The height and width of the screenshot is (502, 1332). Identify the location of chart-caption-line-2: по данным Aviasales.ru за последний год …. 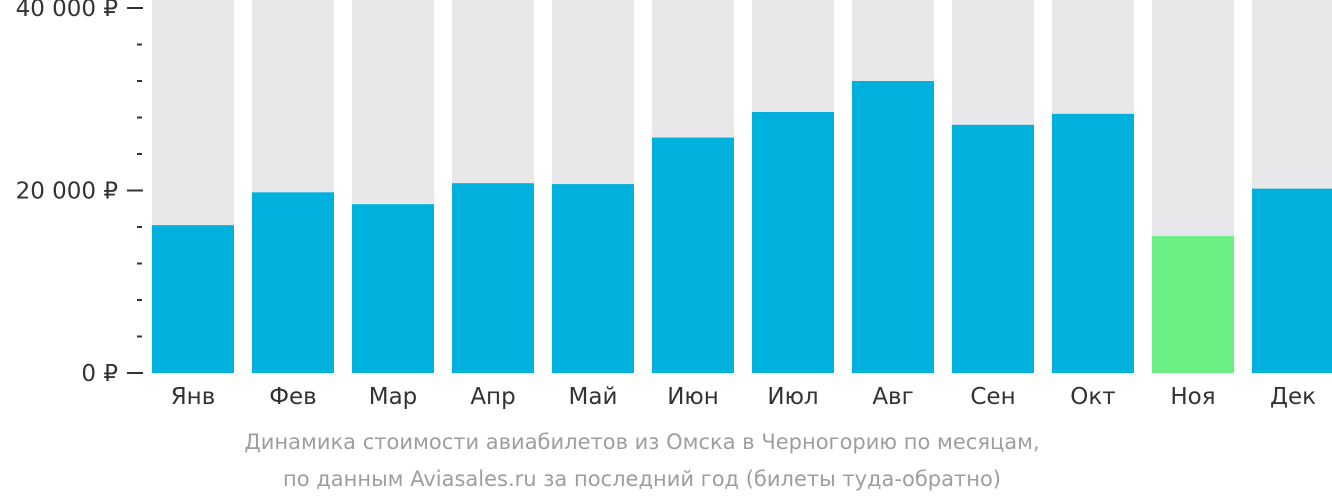
(642, 479).